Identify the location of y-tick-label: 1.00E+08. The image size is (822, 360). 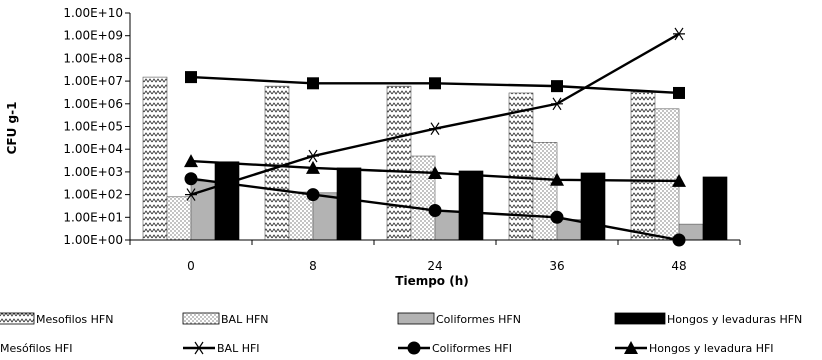
(93, 58).